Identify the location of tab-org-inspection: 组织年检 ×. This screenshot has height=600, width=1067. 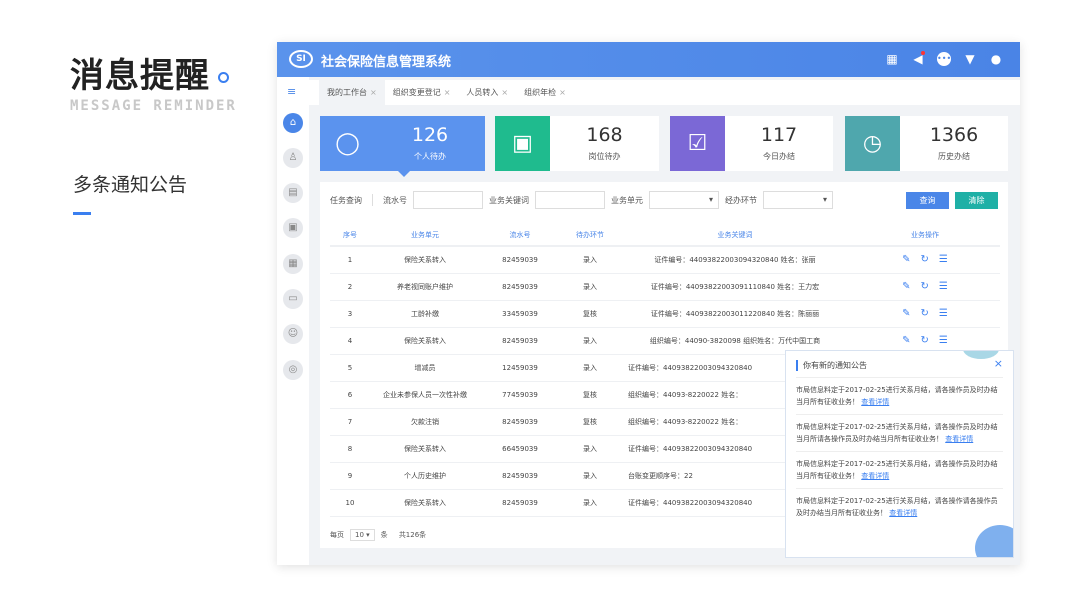
(545, 92).